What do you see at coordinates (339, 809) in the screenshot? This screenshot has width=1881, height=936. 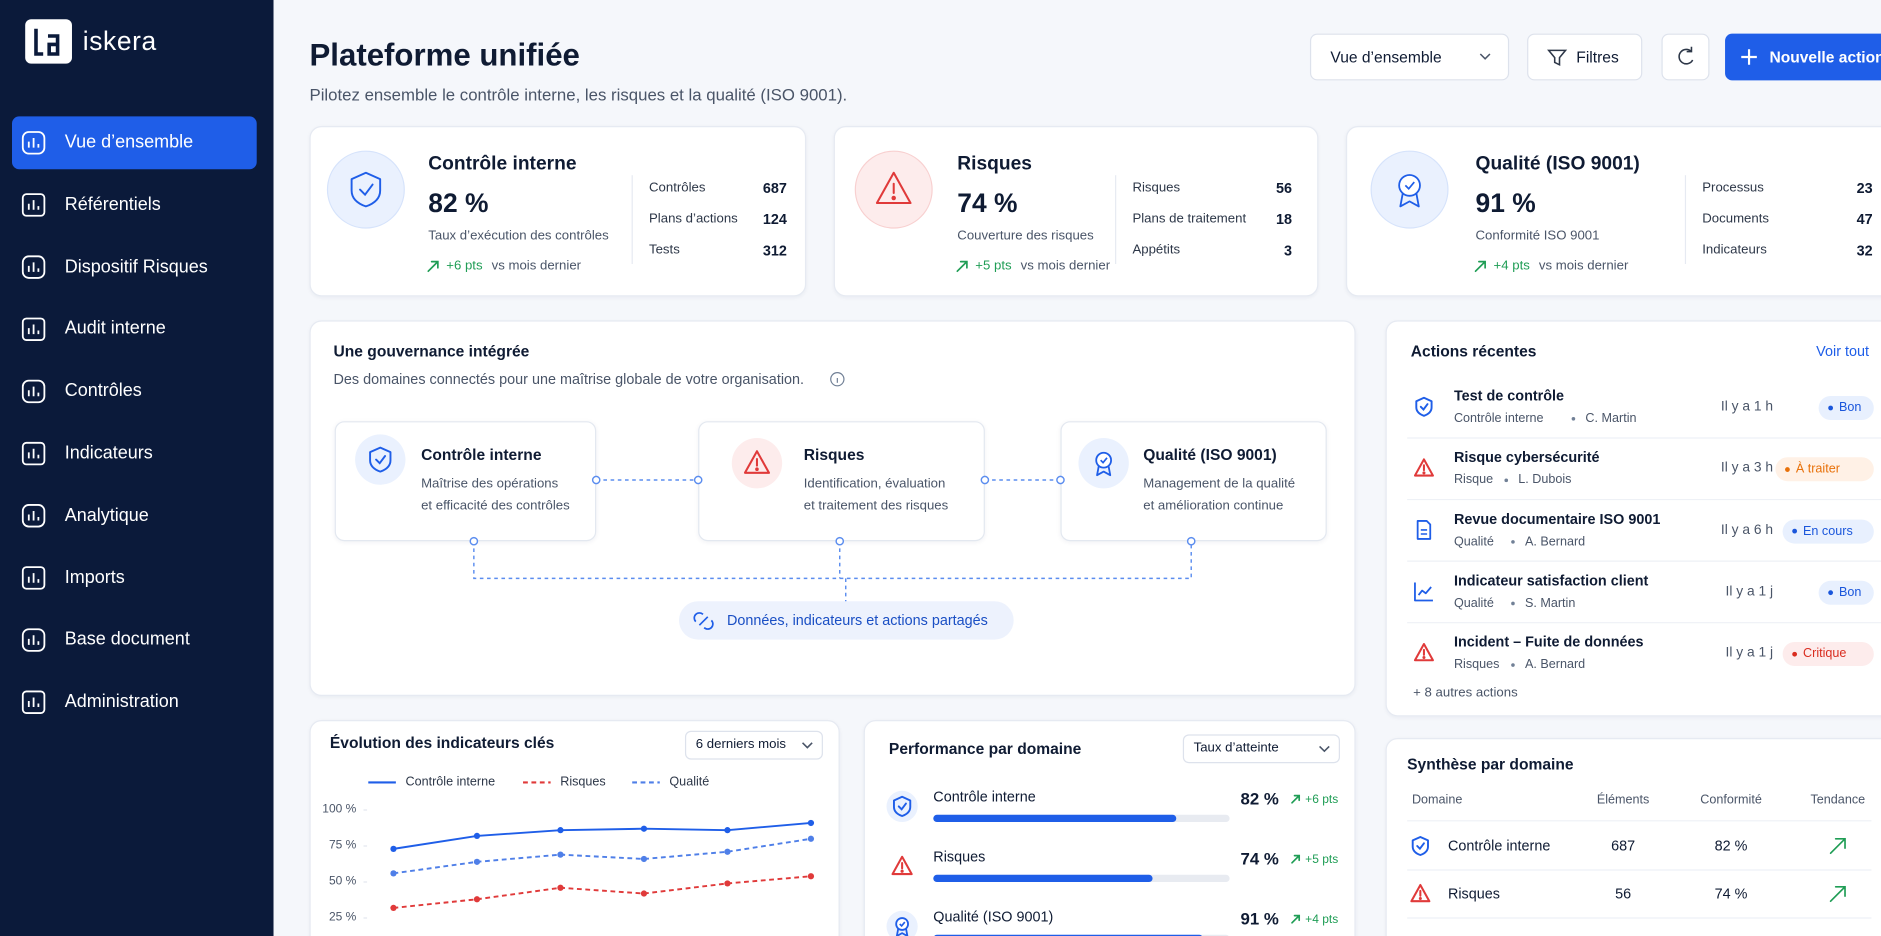 I see `y-tick-label: 100 %` at bounding box center [339, 809].